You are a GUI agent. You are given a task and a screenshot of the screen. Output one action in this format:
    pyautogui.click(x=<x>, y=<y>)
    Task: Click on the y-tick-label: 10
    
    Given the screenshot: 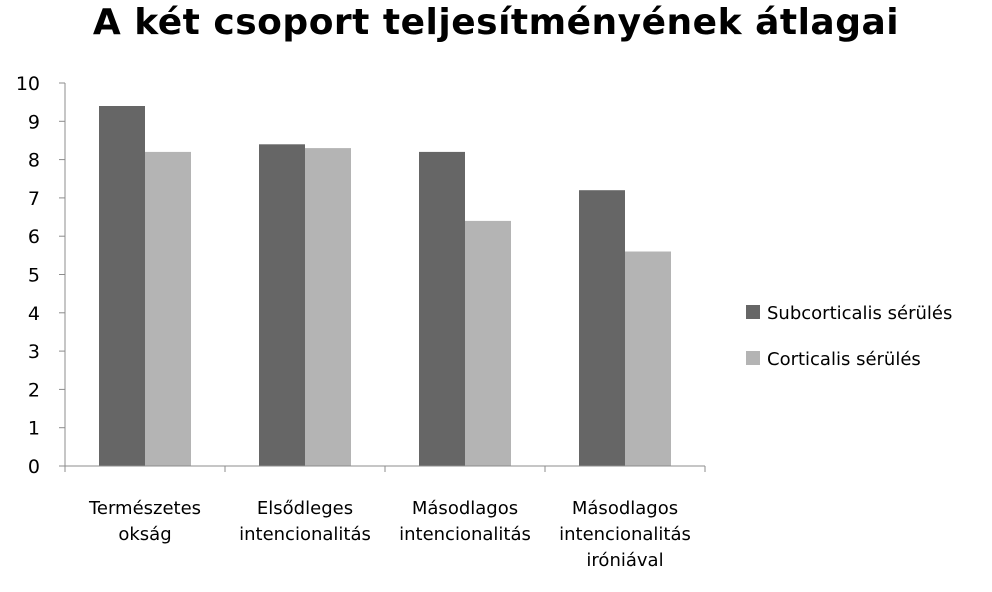 What is the action you would take?
    pyautogui.click(x=28, y=84)
    